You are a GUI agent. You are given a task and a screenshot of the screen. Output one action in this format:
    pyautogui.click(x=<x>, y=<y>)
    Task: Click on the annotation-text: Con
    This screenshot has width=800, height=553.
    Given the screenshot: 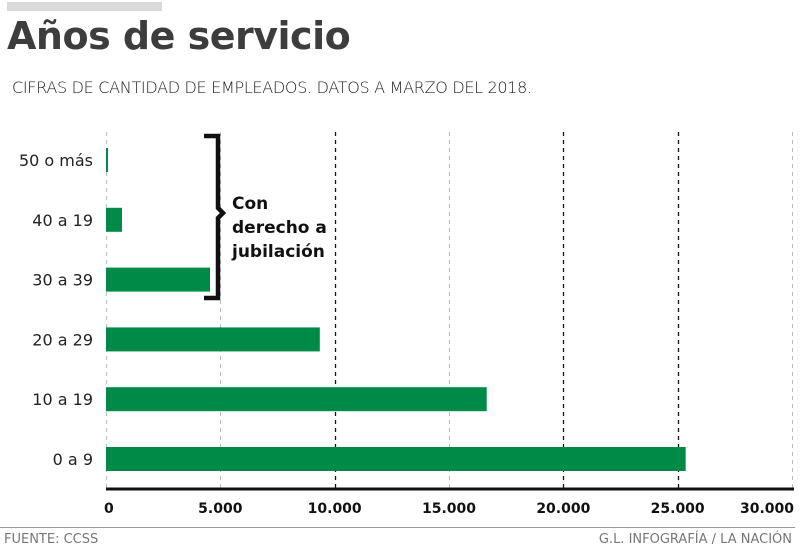 What is the action you would take?
    pyautogui.click(x=250, y=204)
    